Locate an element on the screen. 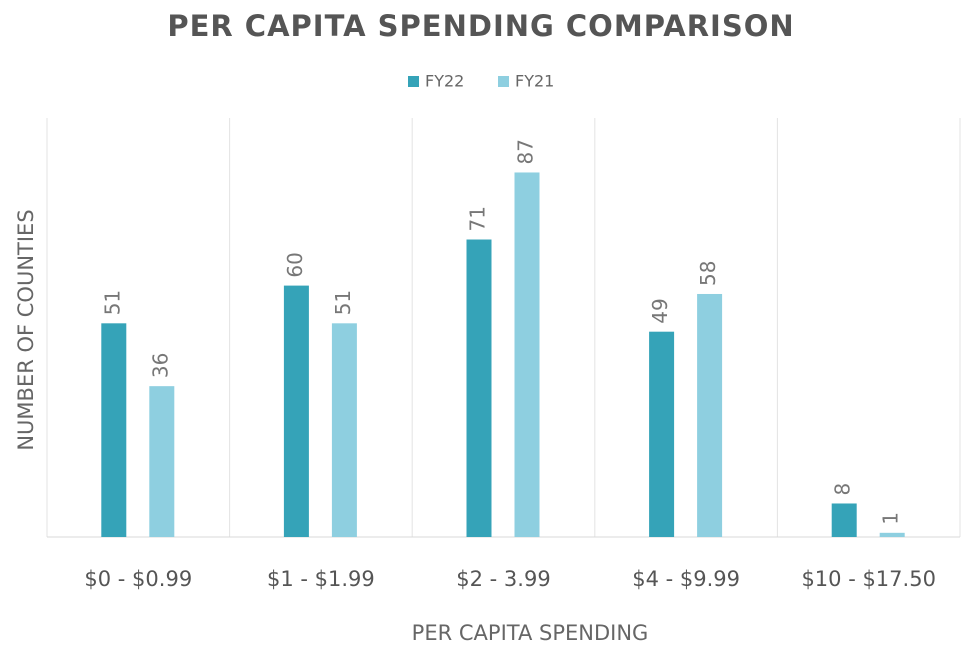 The height and width of the screenshot is (647, 961). data-label: 71 is located at coordinates (478, 218).